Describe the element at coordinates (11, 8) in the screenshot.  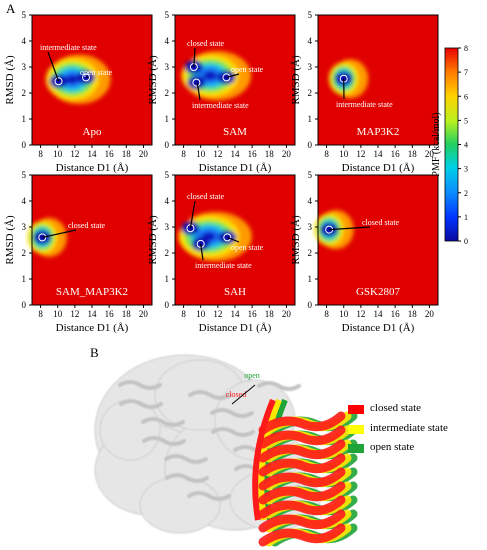
I see `panel-label-a: A` at that location.